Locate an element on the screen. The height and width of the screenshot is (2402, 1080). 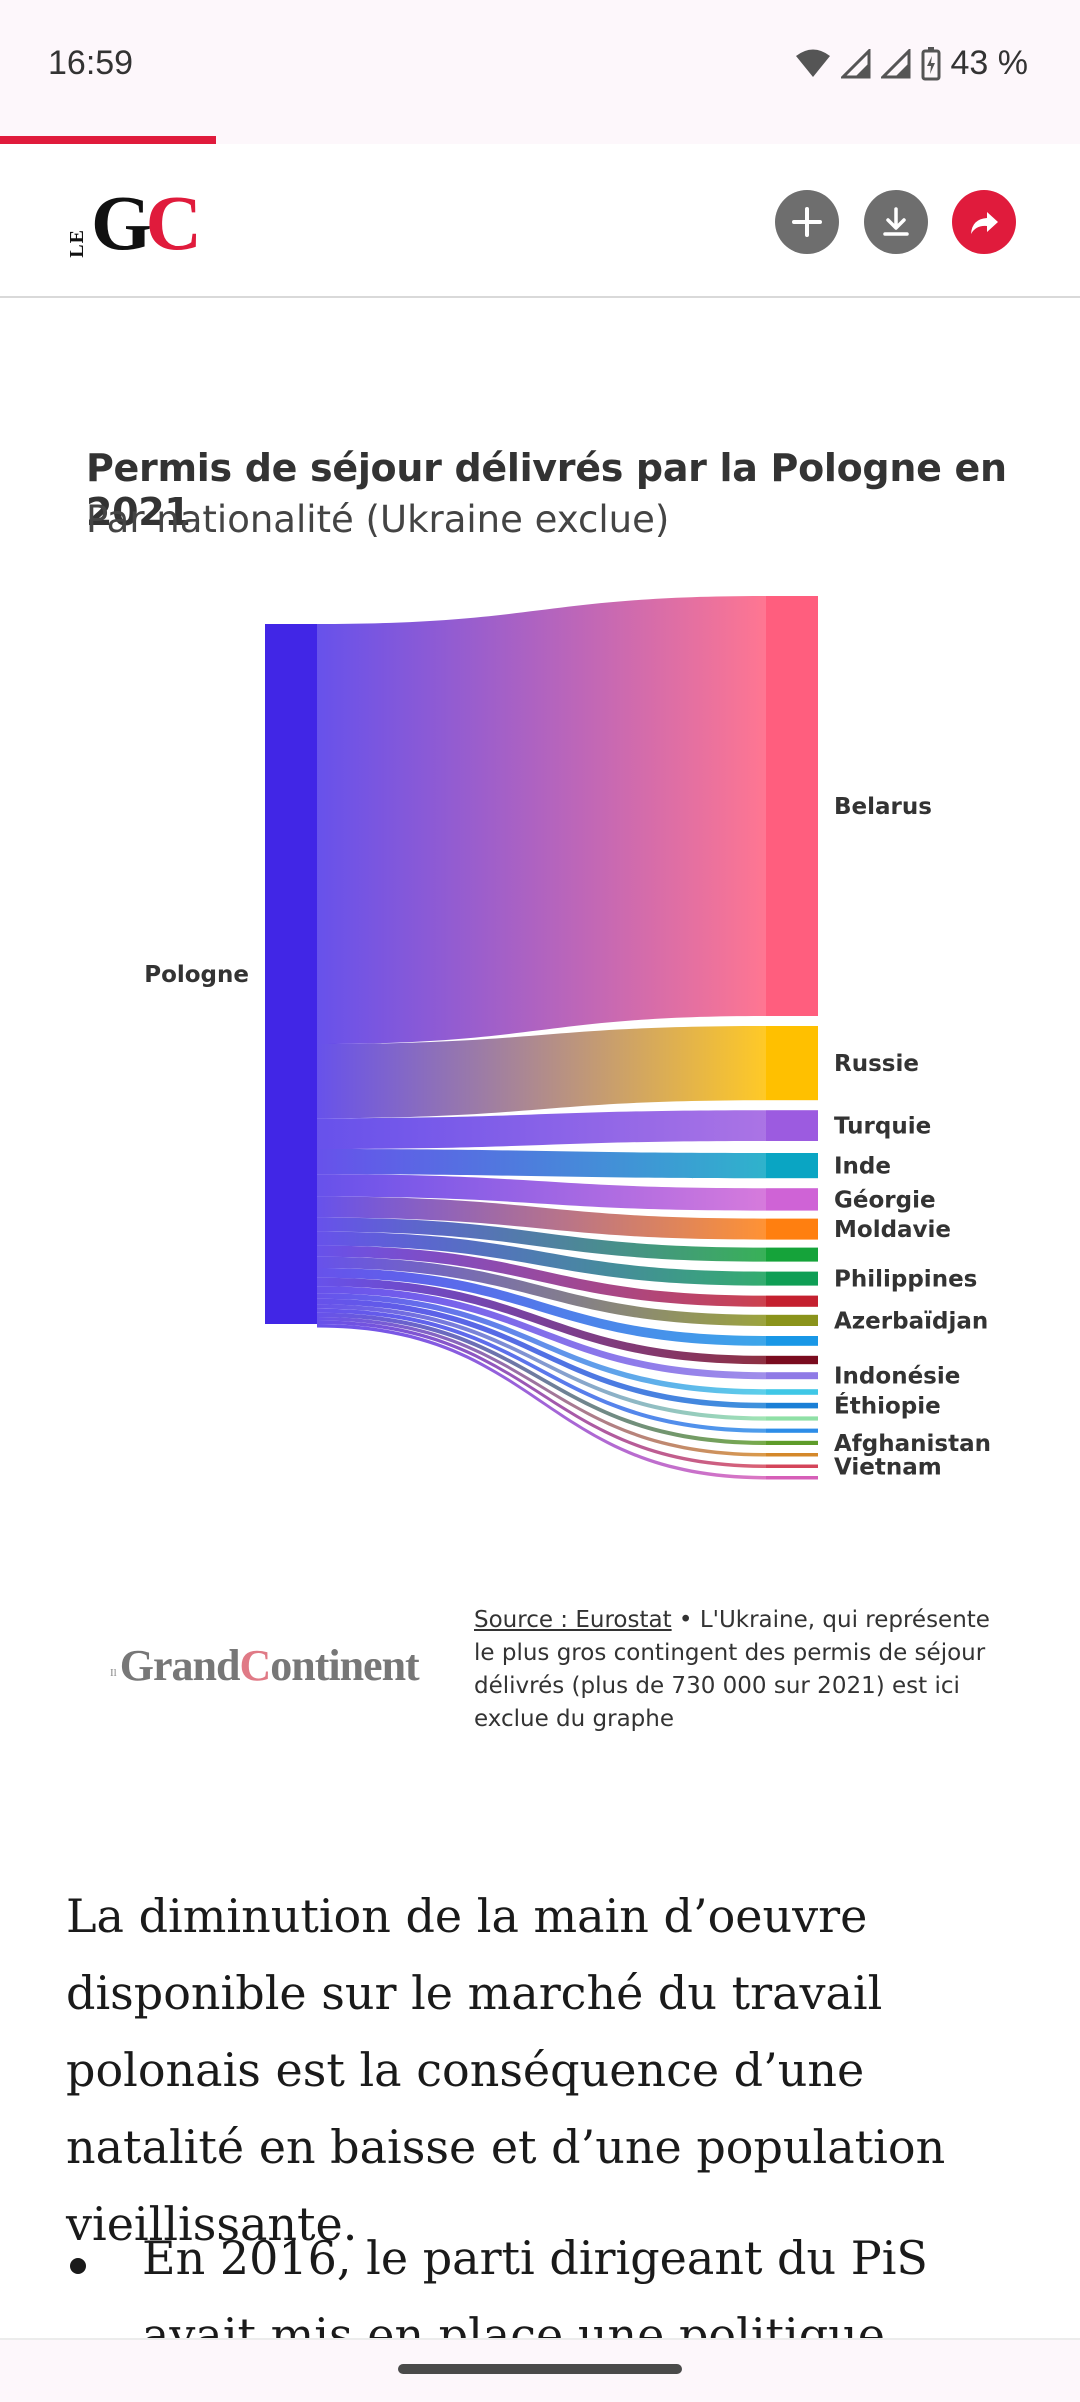
target-label-14: Éthiopie is located at coordinates (887, 1406).